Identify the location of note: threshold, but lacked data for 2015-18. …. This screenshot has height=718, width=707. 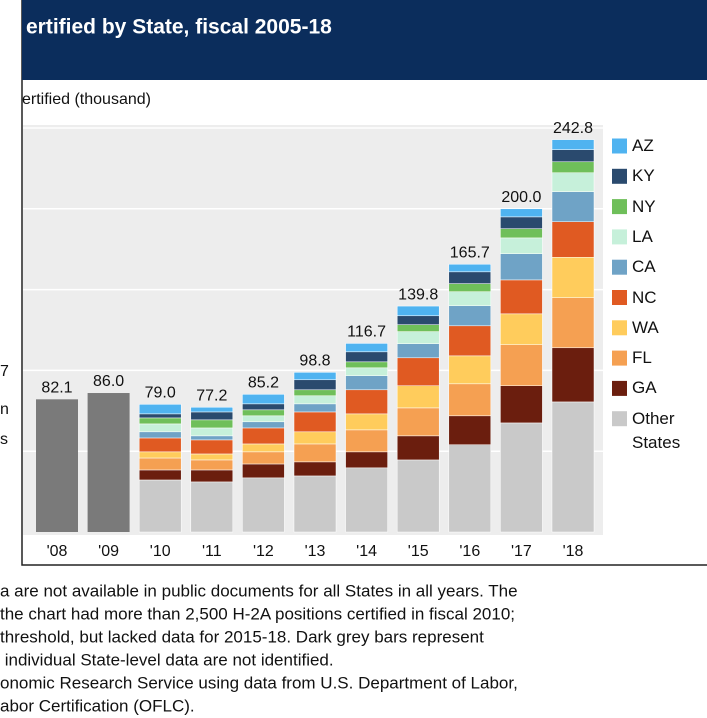
(242, 636).